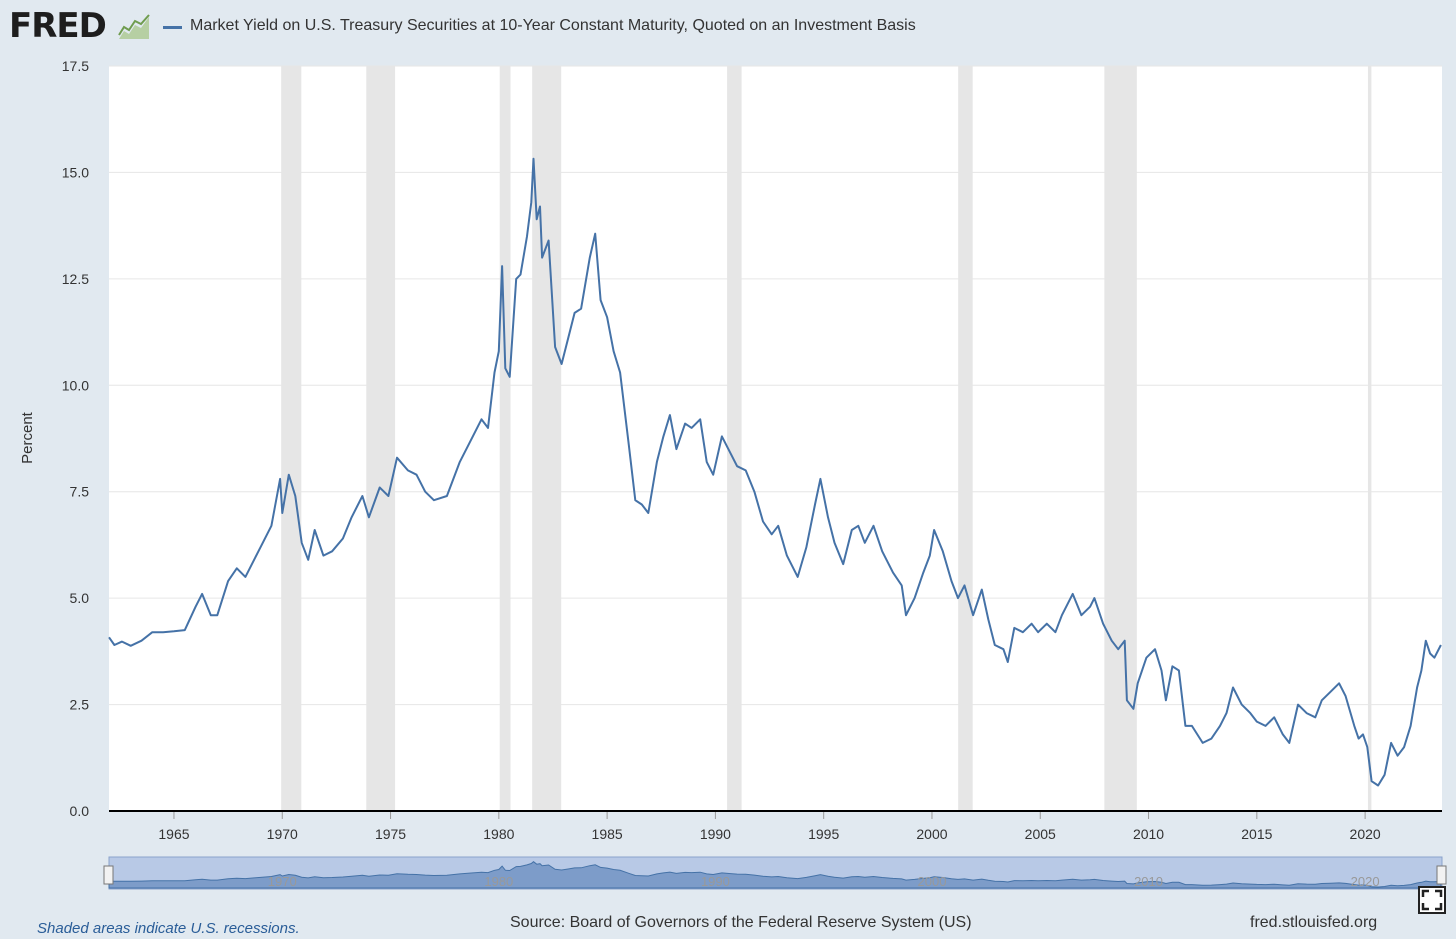  Describe the element at coordinates (75, 172) in the screenshot. I see `y-tick-label: 15.0` at that location.